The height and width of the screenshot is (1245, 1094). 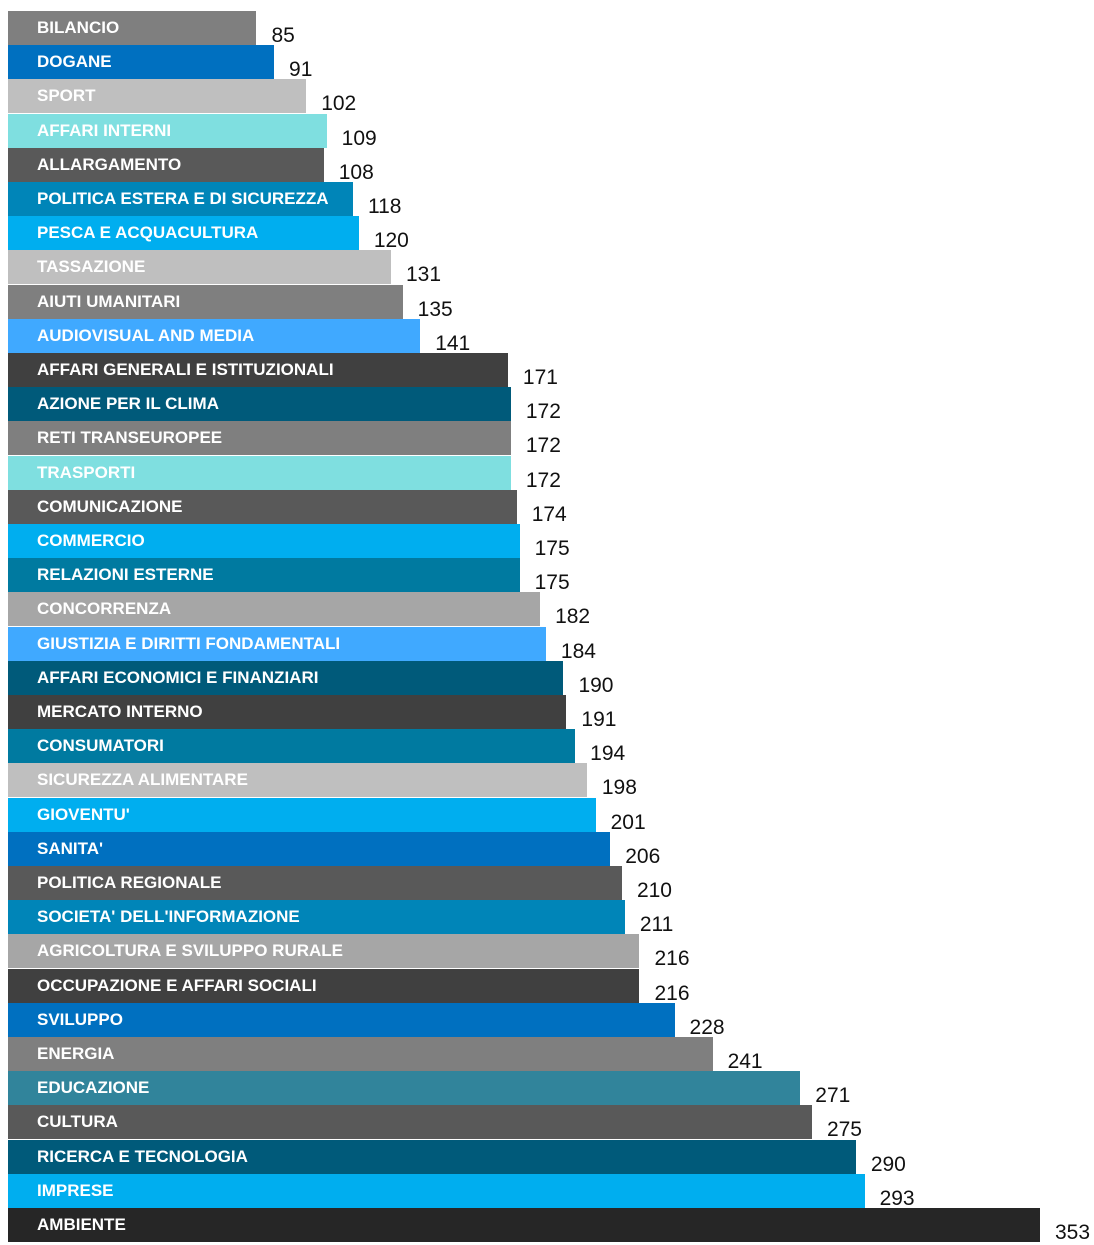 I want to click on bar-label: OCCUPAZIONE E AFFARI SOCIALI, so click(x=177, y=985).